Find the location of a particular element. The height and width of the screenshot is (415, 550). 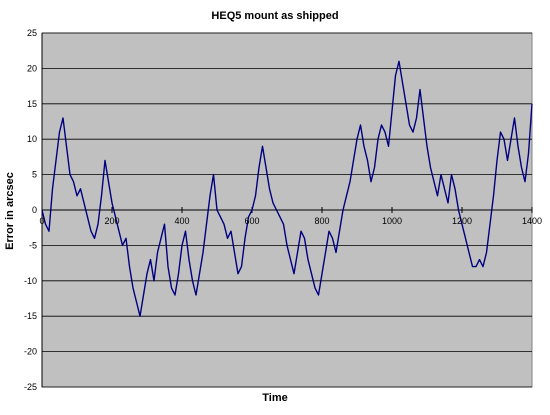

x-tick-label: 200 is located at coordinates (111, 221).